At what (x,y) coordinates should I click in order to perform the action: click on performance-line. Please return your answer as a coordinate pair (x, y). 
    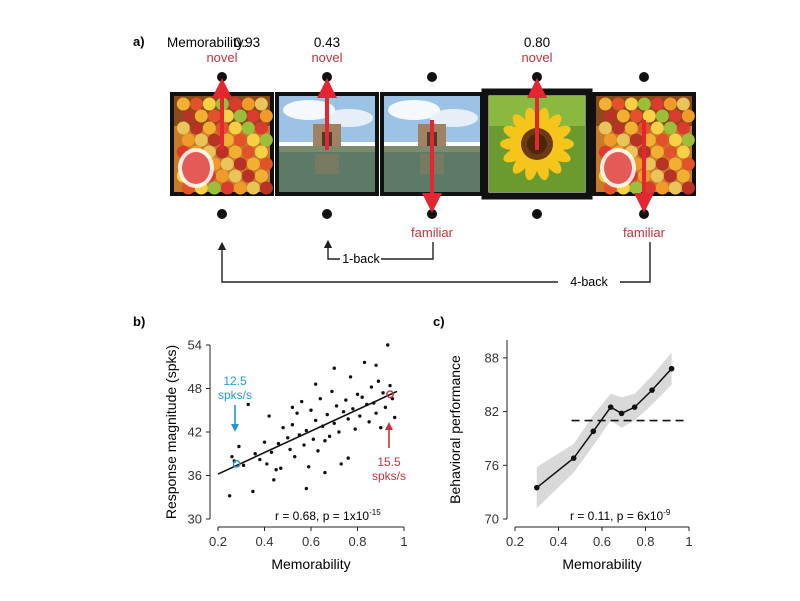
    Looking at the image, I should click on (604, 428).